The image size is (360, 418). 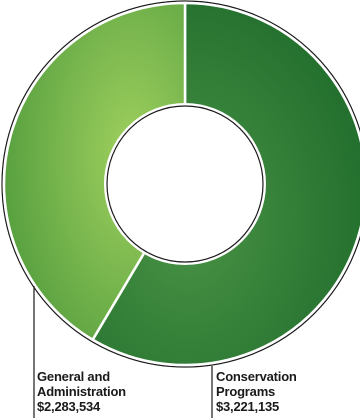 I want to click on slice-name-line: Administration, so click(x=81, y=391).